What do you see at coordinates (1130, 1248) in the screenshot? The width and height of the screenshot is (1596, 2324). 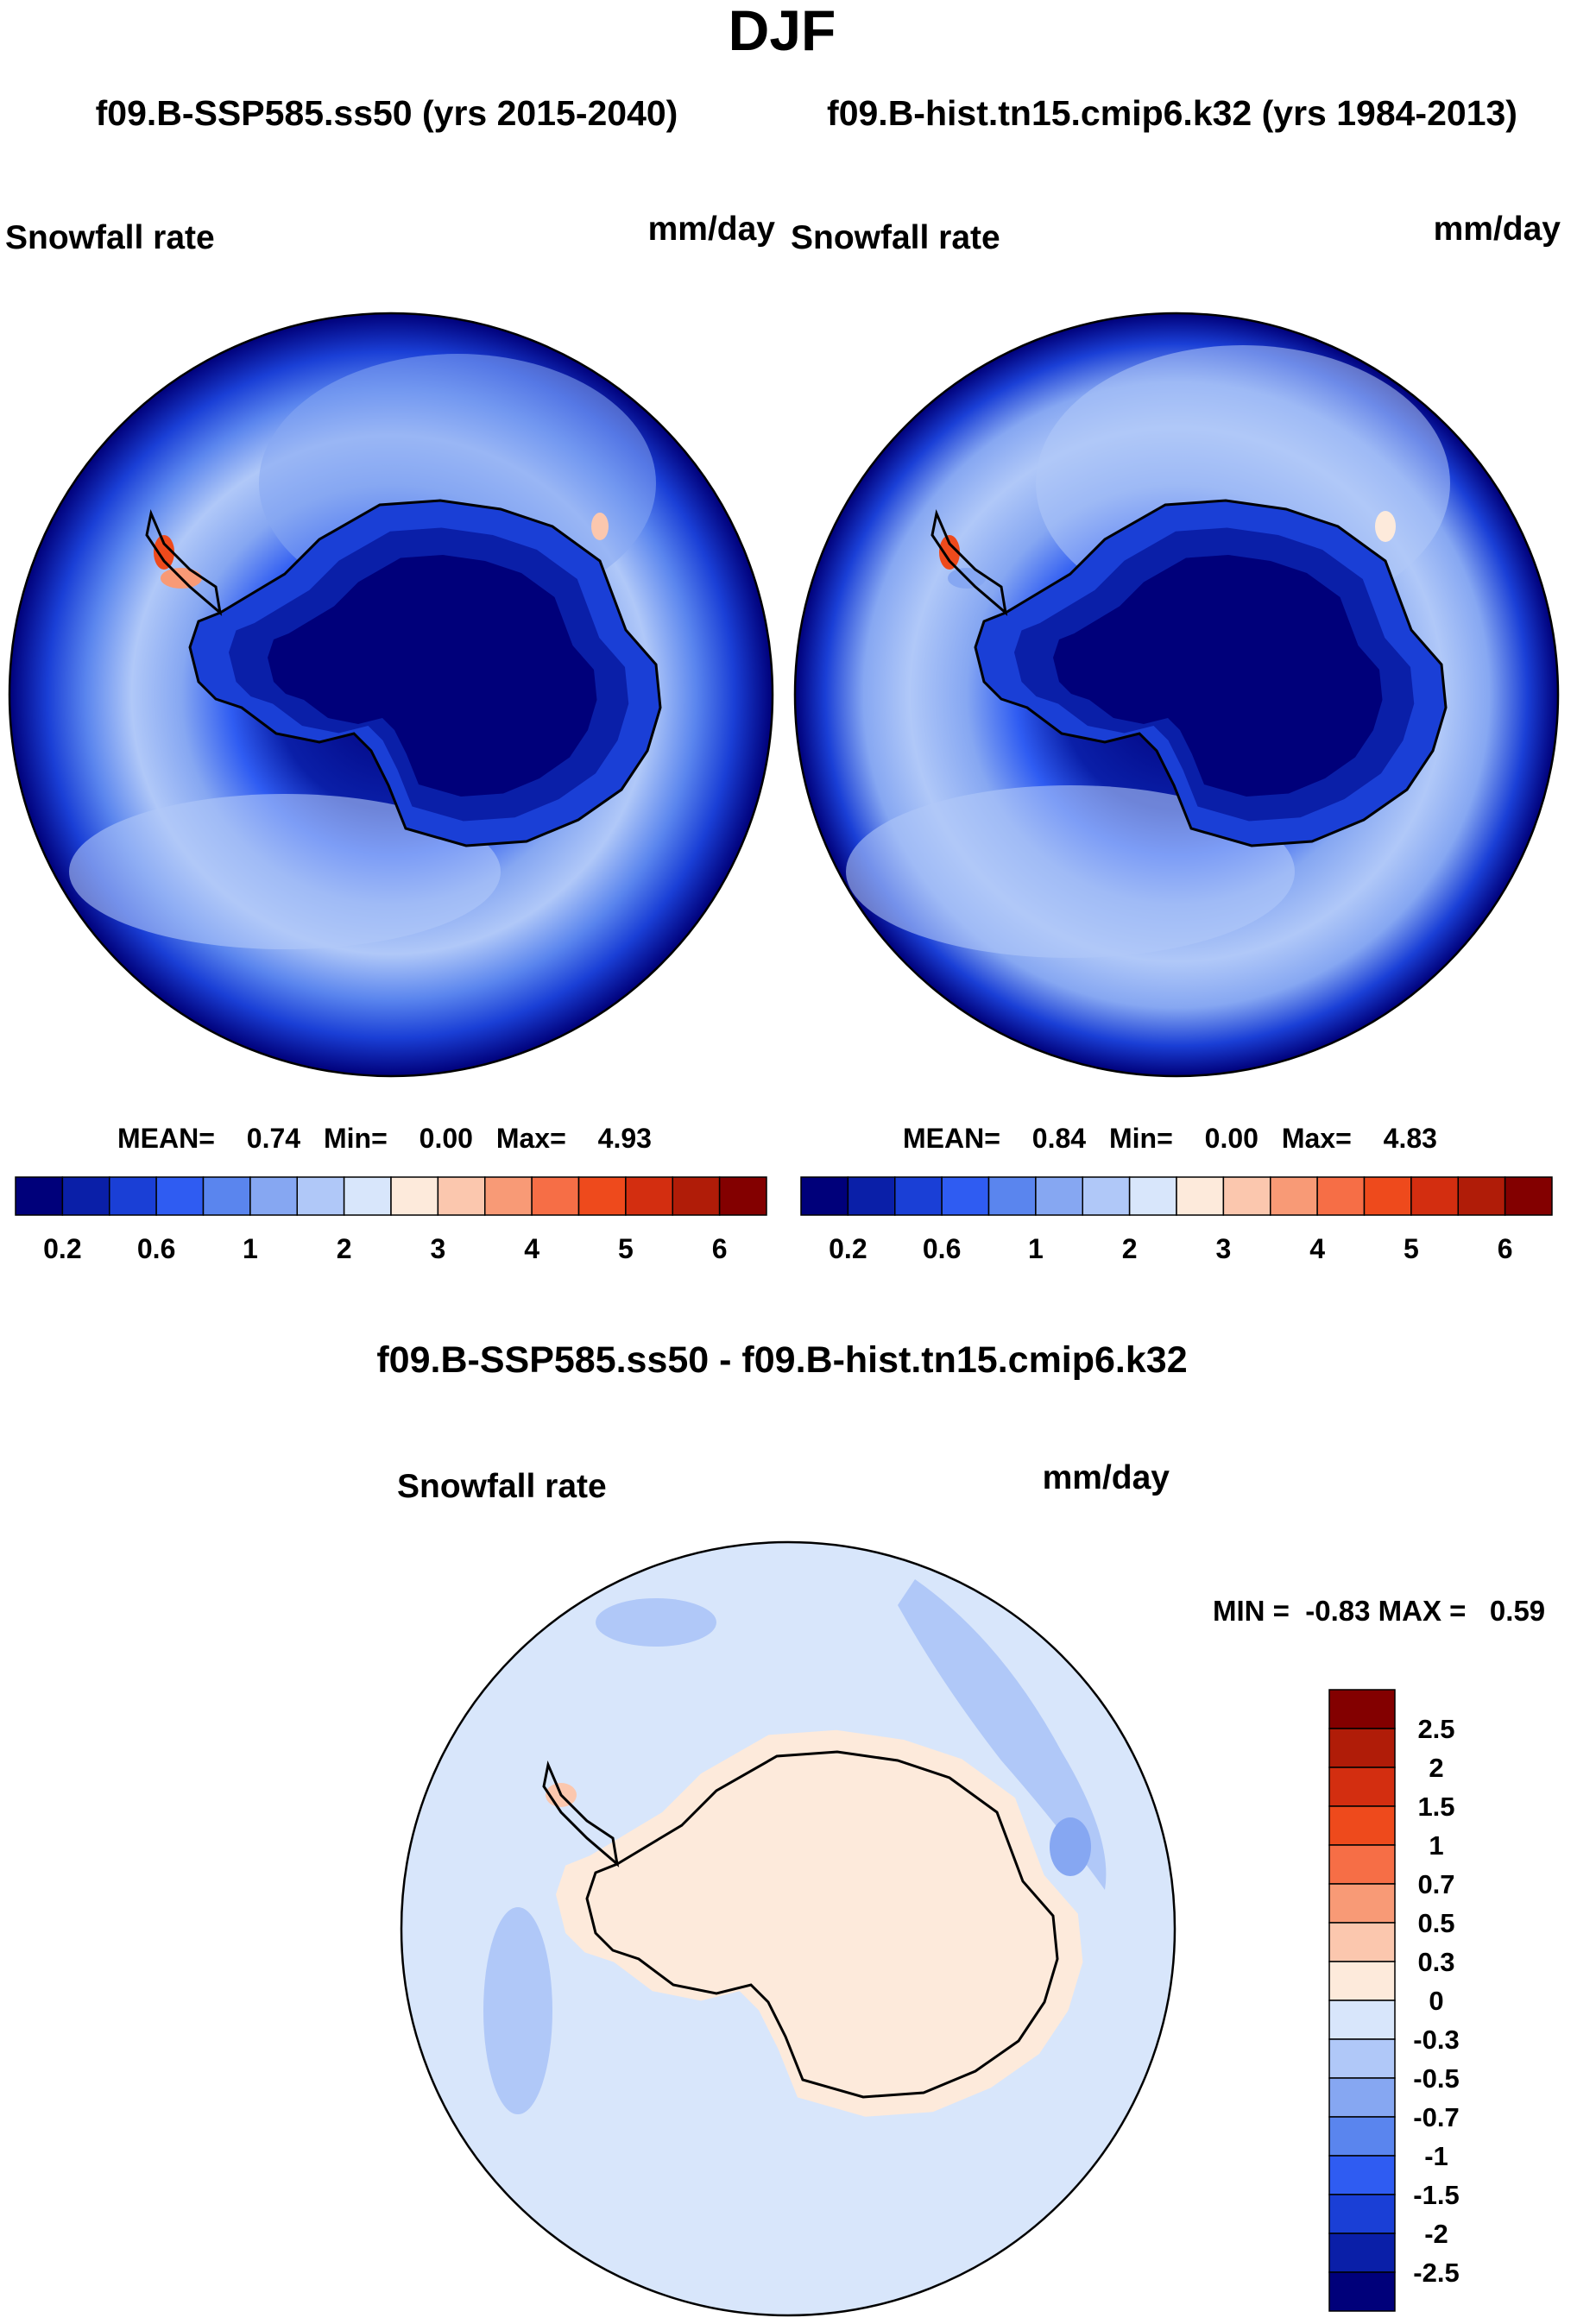 I see `panel-2-colorbar-tick-label: 2` at bounding box center [1130, 1248].